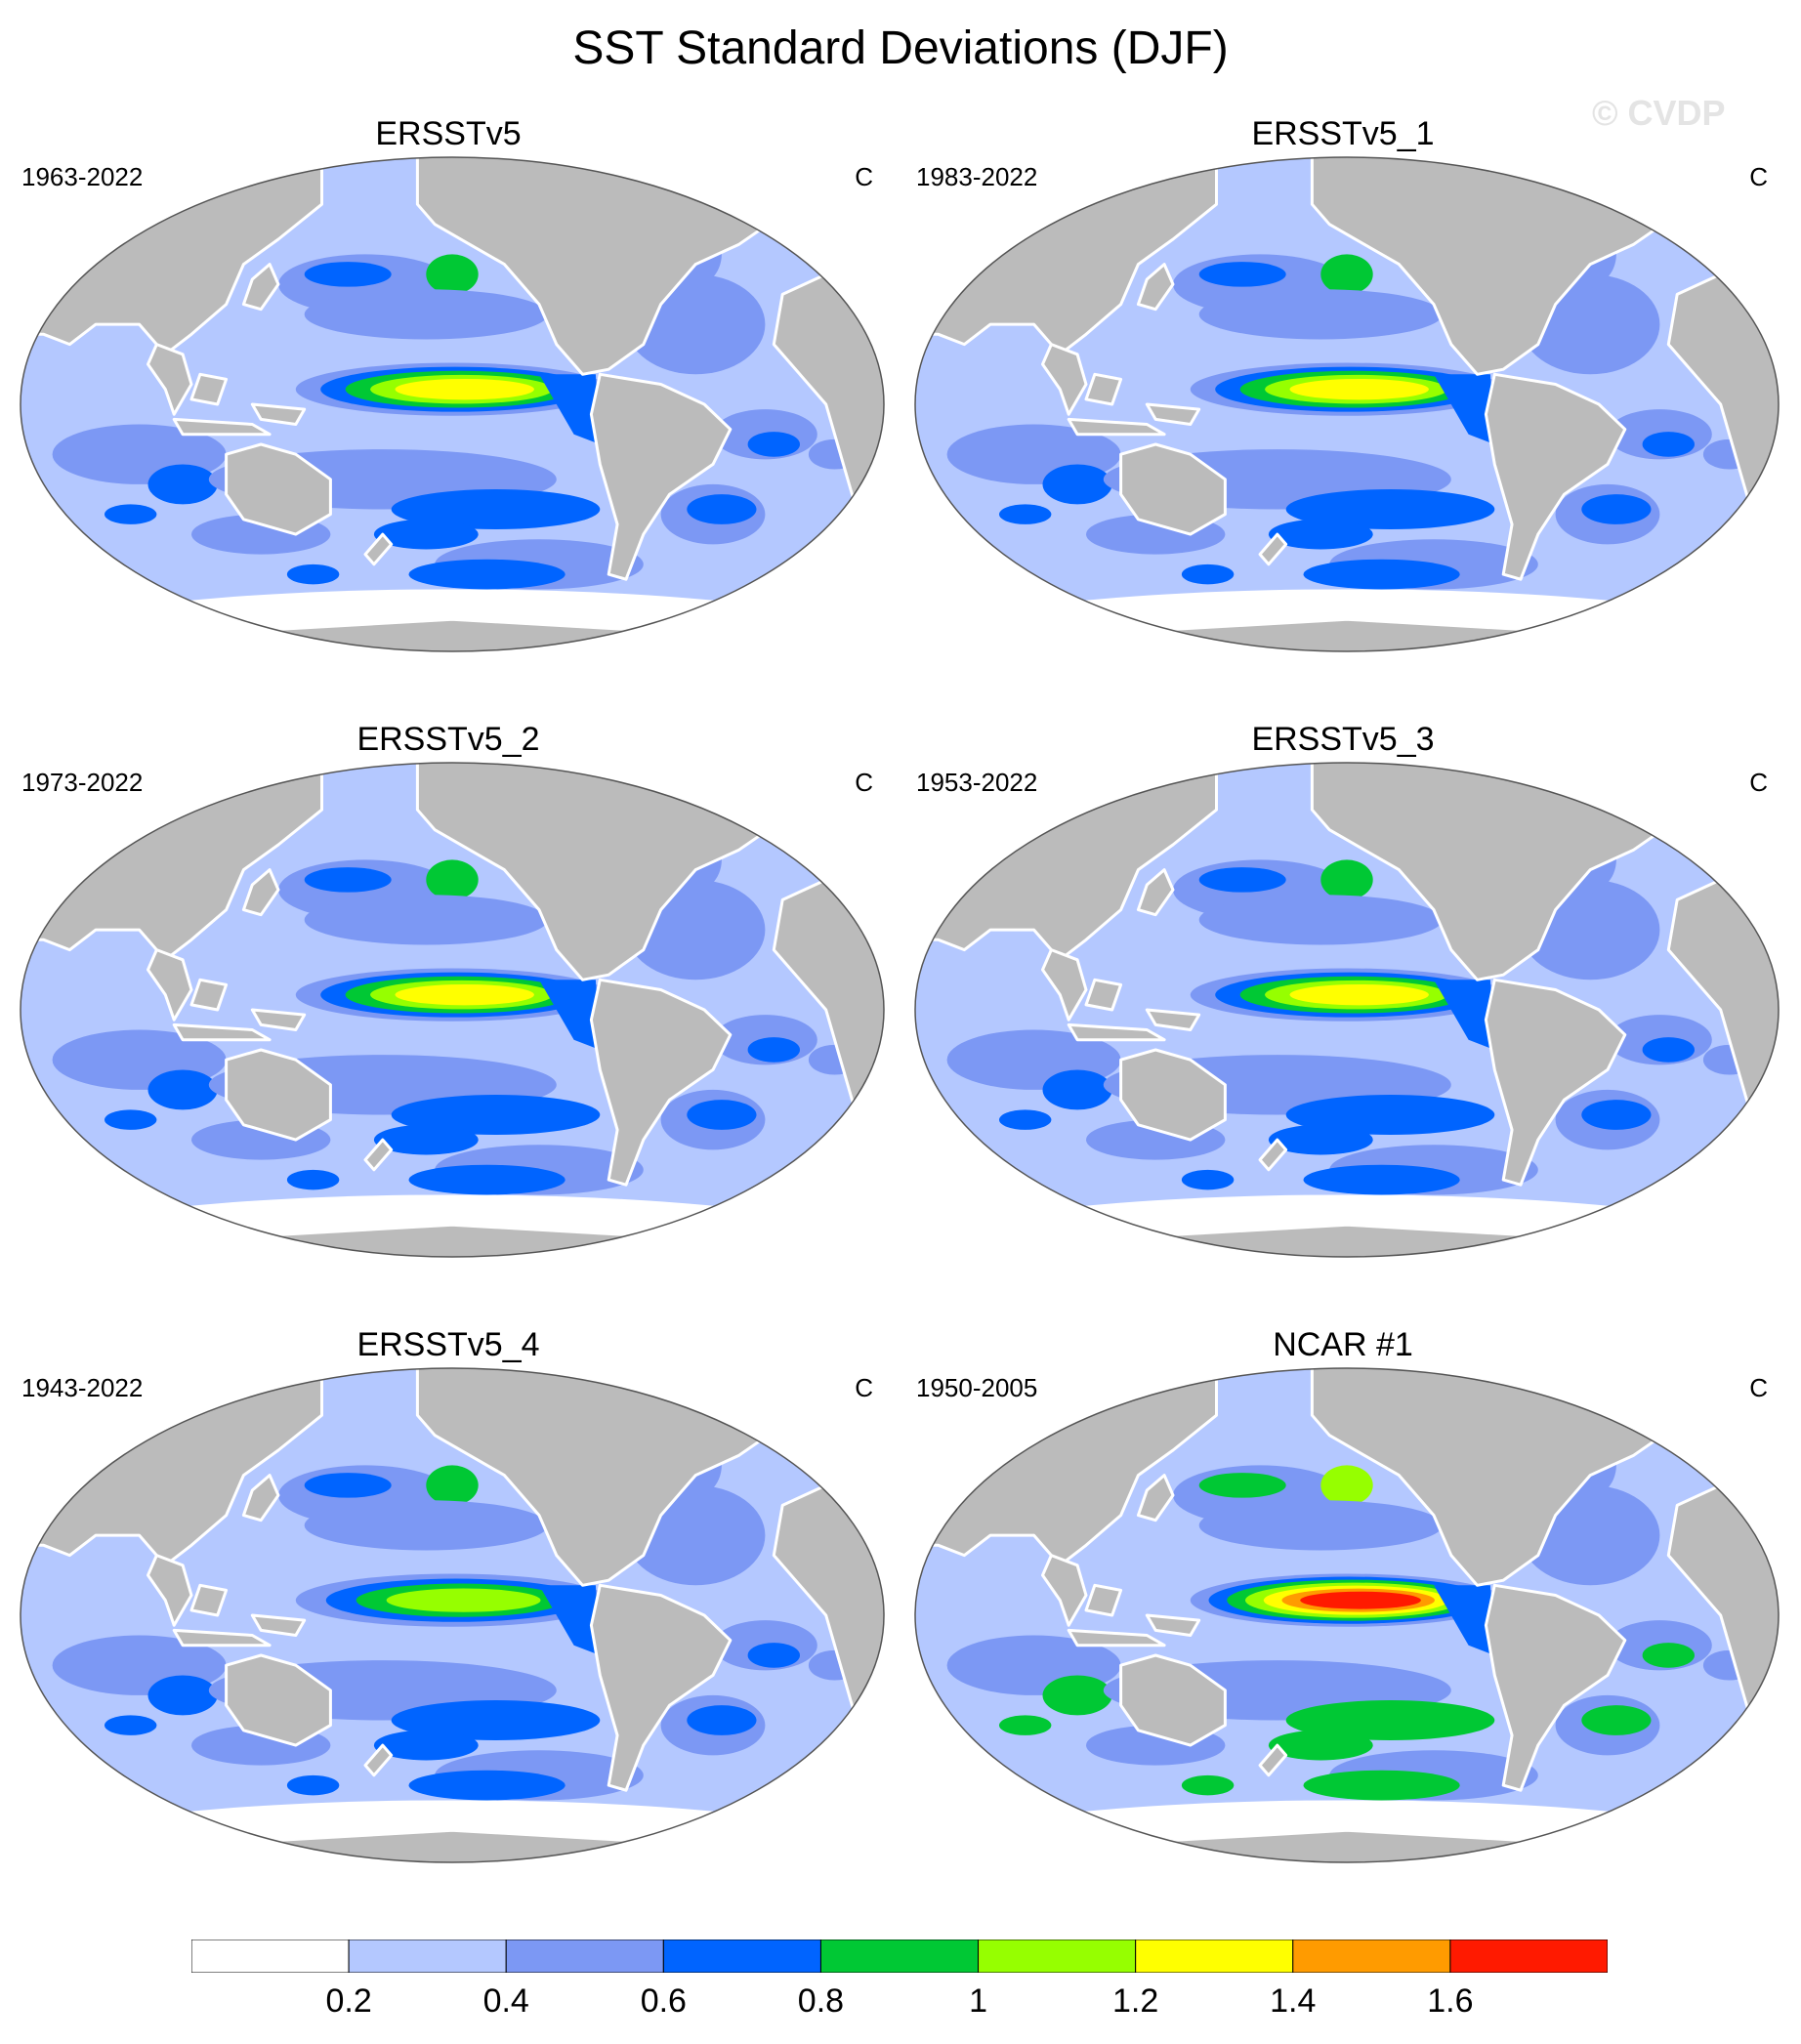  What do you see at coordinates (977, 1387) in the screenshot?
I see `panel-years: 1950-2005` at bounding box center [977, 1387].